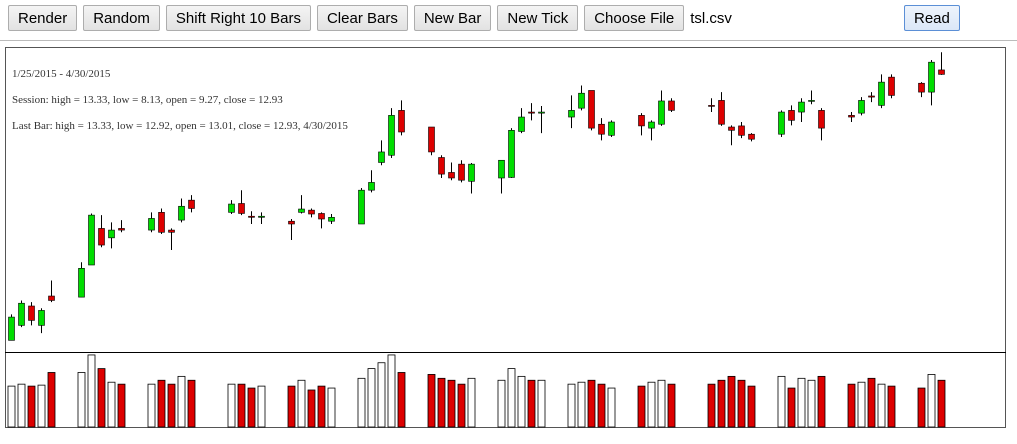 This screenshot has height=444, width=1017. I want to click on file-button: Choose File, so click(634, 18).